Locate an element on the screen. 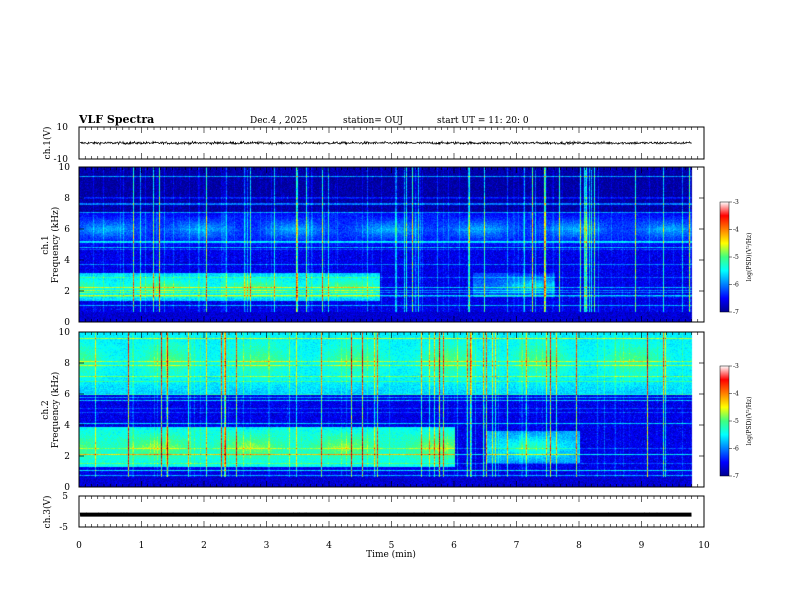 This screenshot has height=612, width=792. ch1-waveform-frame is located at coordinates (391, 143).